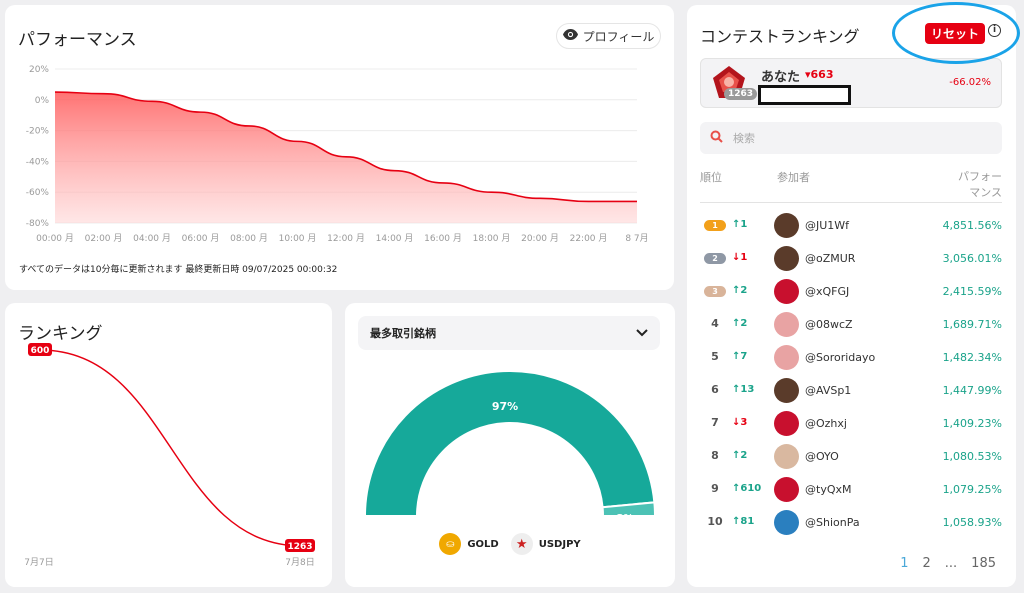 The image size is (1024, 593). What do you see at coordinates (510, 443) in the screenshot?
I see `gauge-slice-gold` at bounding box center [510, 443].